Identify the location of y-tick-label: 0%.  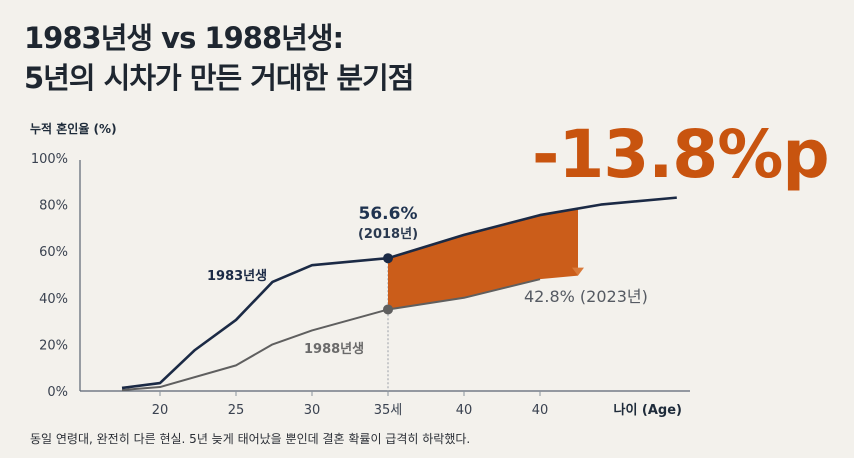
(57, 392).